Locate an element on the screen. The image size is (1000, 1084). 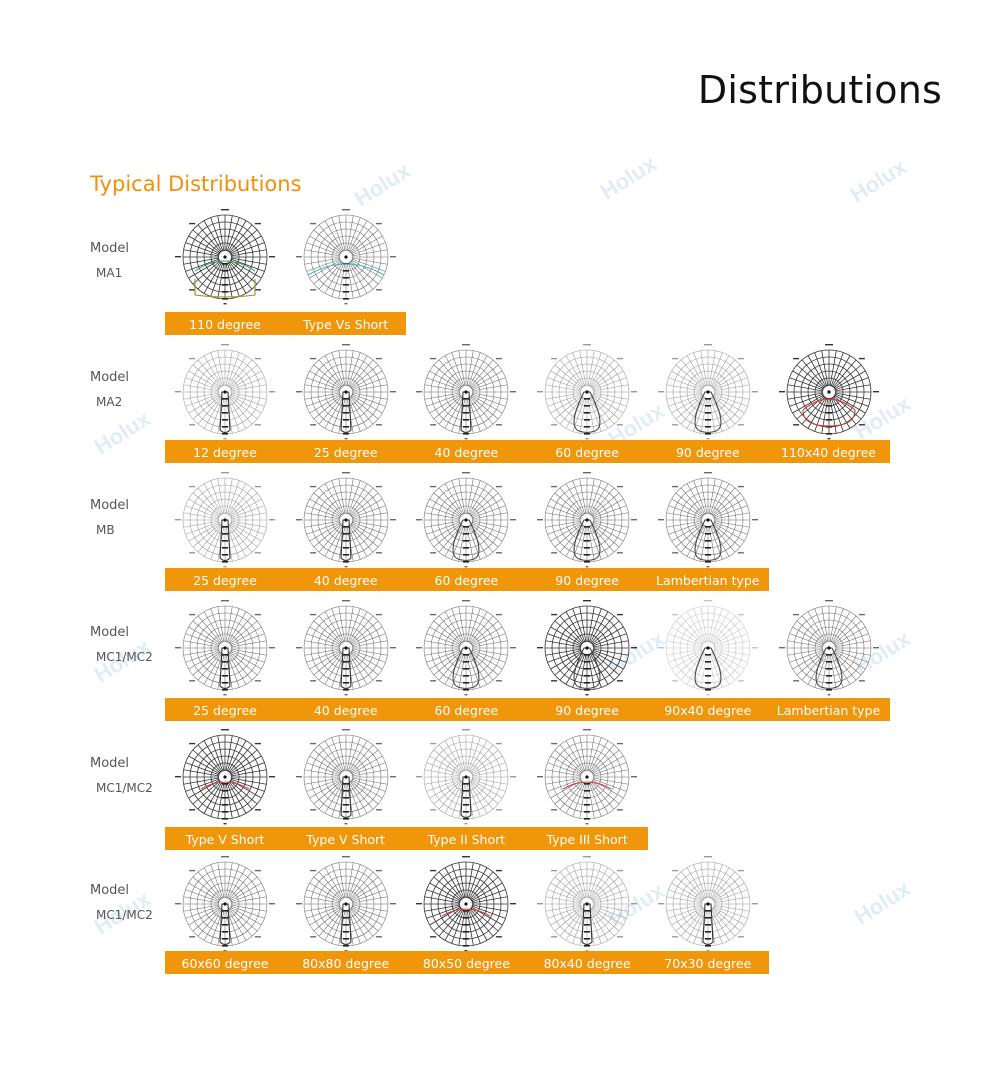
distribution-curve-secondary is located at coordinates (225, 288).